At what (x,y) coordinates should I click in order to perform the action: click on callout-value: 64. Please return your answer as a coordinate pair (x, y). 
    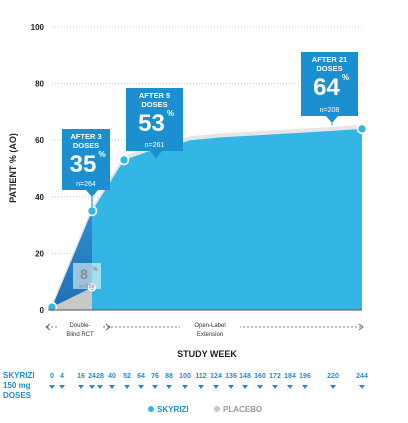
    Looking at the image, I should click on (326, 87).